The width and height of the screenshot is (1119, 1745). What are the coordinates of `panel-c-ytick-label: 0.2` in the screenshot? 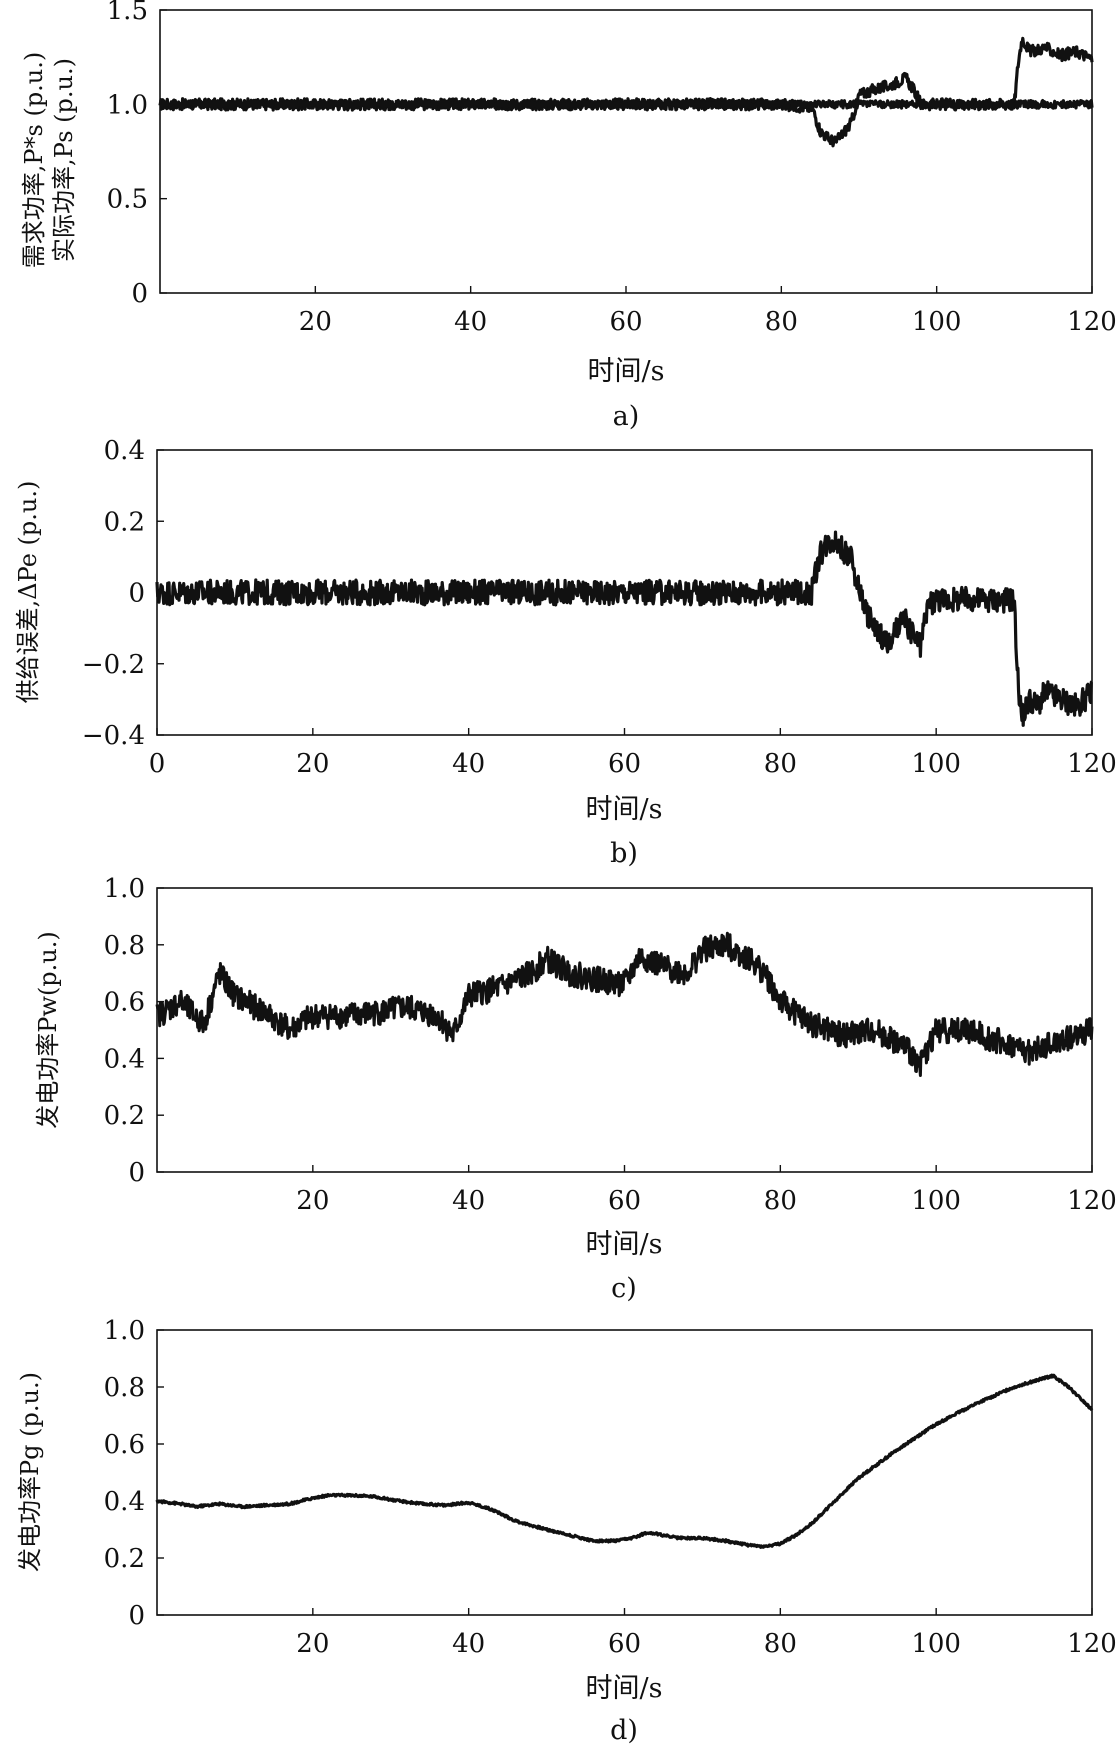 It's located at (124, 1116).